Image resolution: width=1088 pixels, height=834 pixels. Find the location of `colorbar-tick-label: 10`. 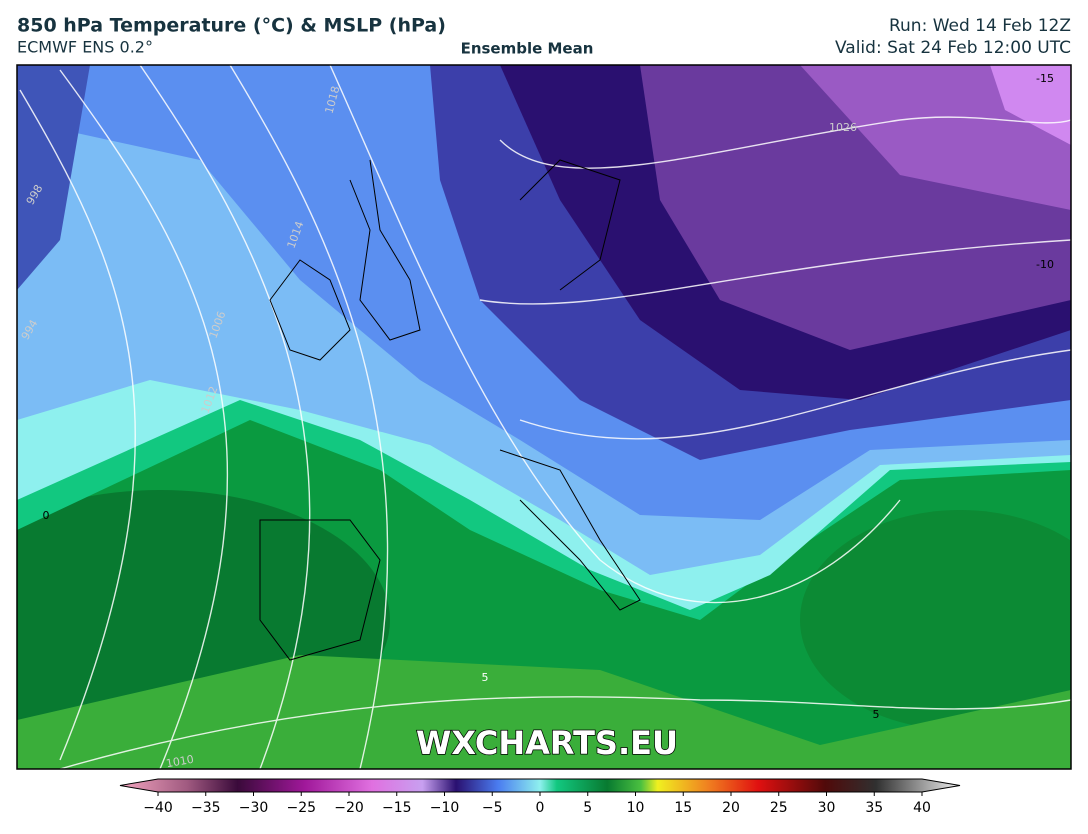

colorbar-tick-label: 10 is located at coordinates (636, 808).